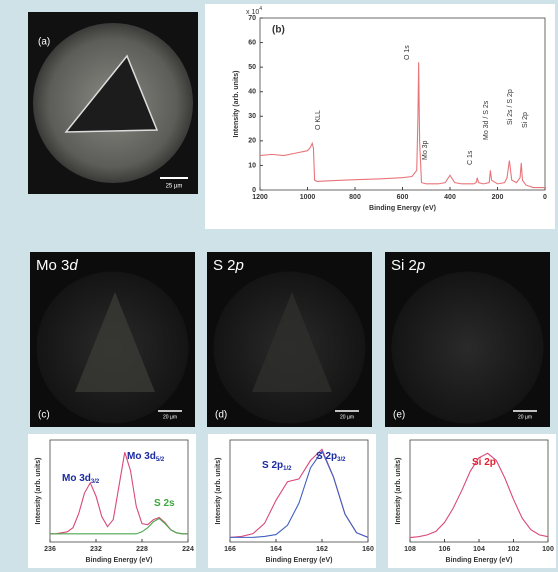 This screenshot has width=558, height=572. What do you see at coordinates (322, 549) in the screenshot?
I see `x-tick-label: 162` at bounding box center [322, 549].